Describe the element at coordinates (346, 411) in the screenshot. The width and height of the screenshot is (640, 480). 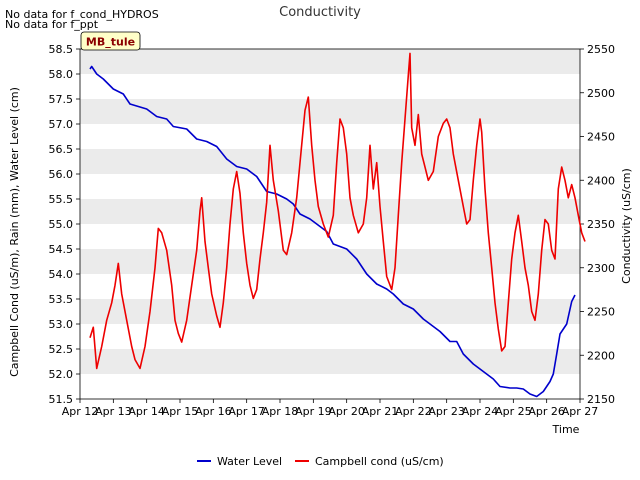
I see `x-tick-label: Apr 20` at that location.